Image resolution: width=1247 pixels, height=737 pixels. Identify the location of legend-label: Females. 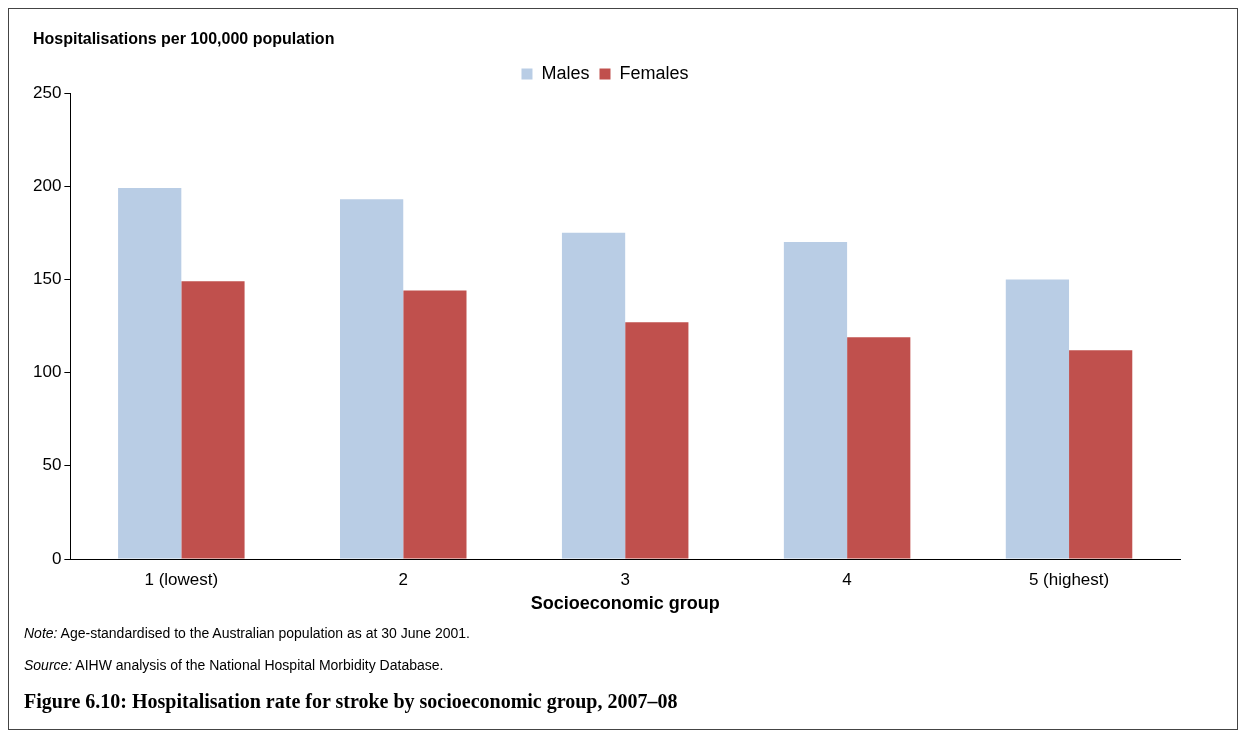
(654, 72).